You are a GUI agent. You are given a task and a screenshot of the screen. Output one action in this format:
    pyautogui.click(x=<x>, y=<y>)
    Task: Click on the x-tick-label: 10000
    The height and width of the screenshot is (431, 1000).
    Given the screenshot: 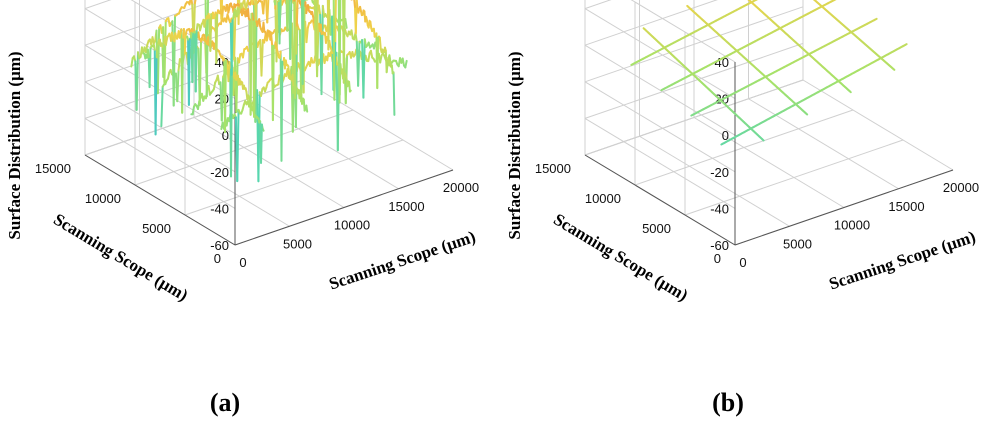 What is the action you would take?
    pyautogui.click(x=852, y=225)
    